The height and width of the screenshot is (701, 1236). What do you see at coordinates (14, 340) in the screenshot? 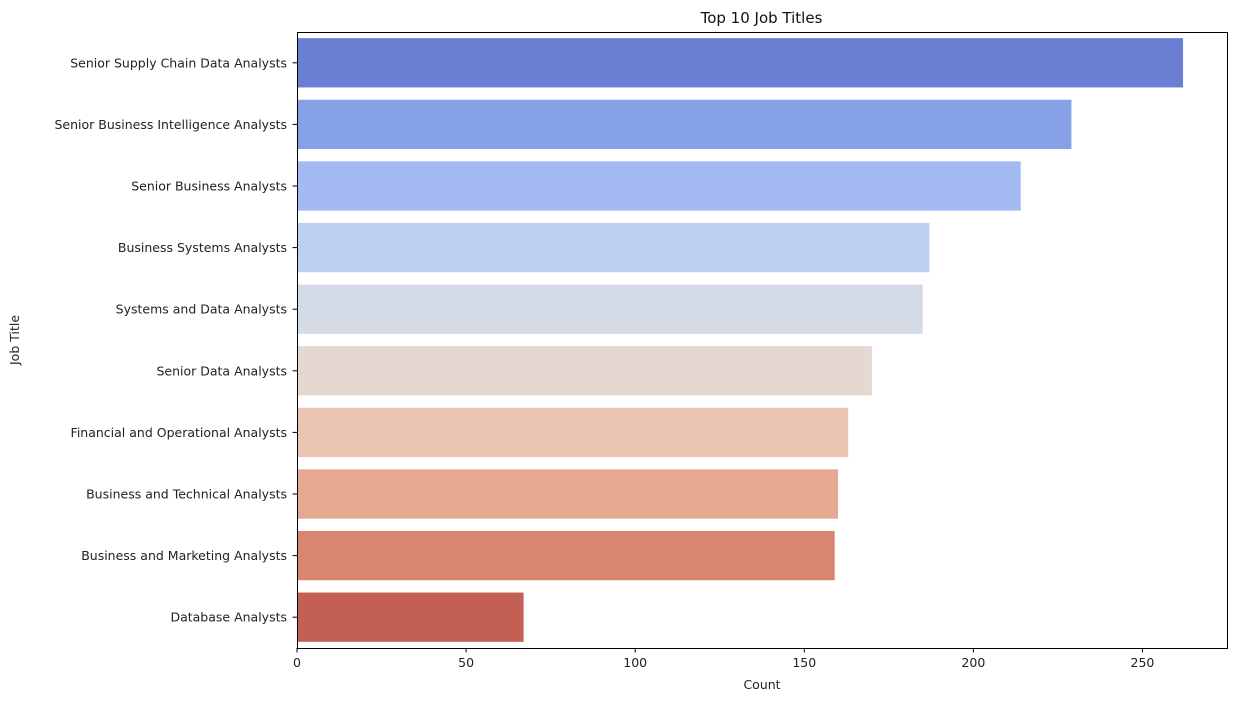
I see `y-axis-title: Job Title` at bounding box center [14, 340].